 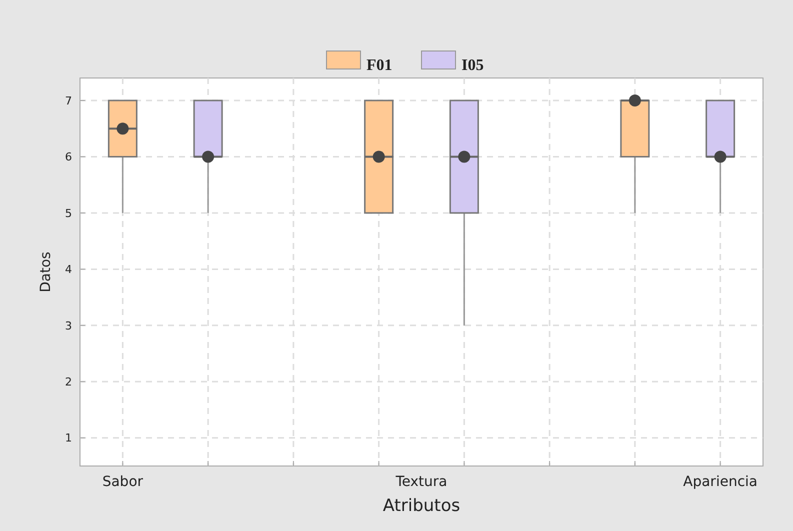 I want to click on y-tick-label: 6, so click(x=68, y=157).